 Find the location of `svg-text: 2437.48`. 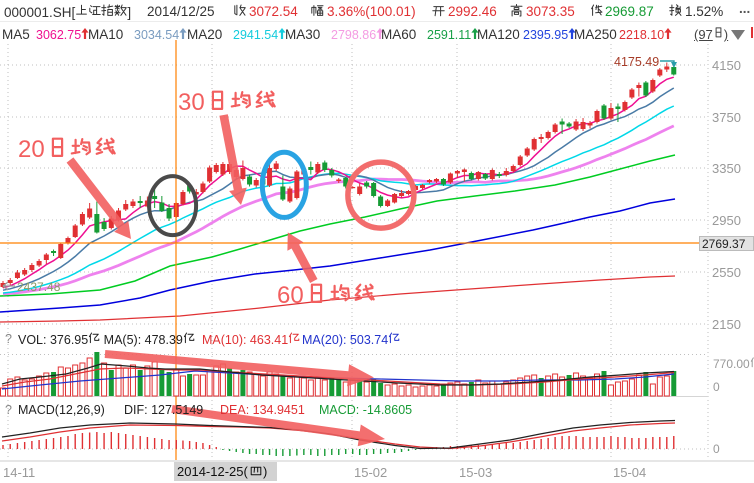

svg-text: 2437.48 is located at coordinates (39, 287).